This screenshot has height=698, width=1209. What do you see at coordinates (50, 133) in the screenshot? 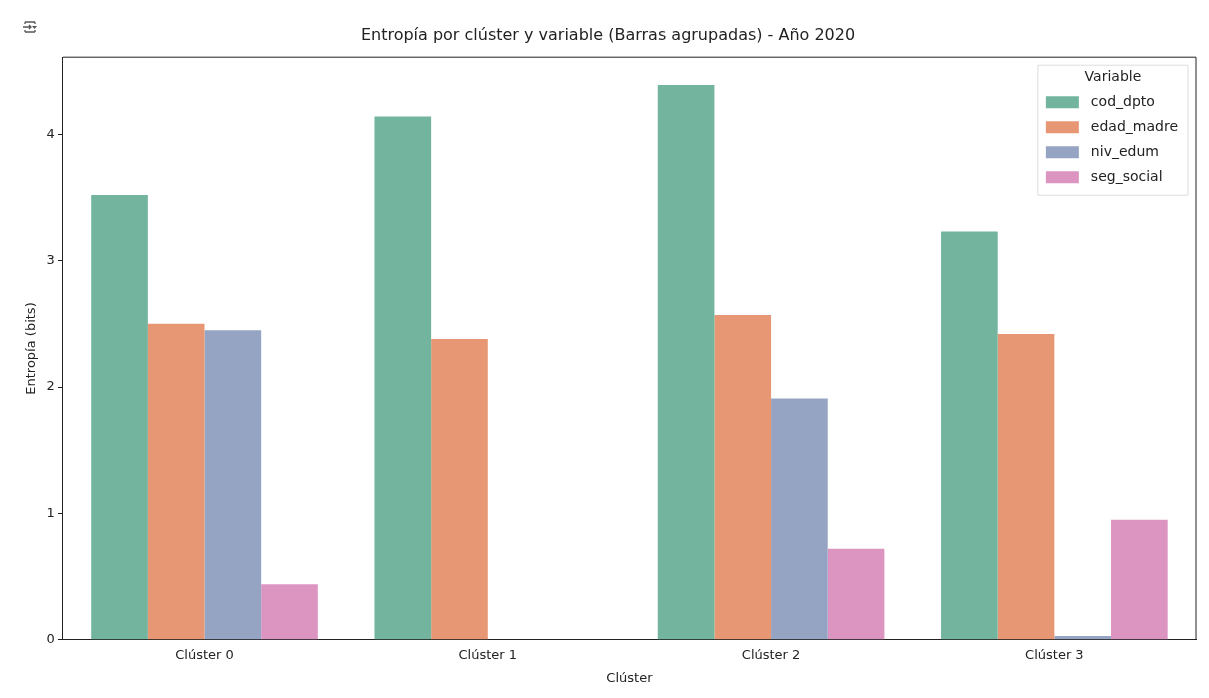
I see `y-tick-label: 4` at bounding box center [50, 133].